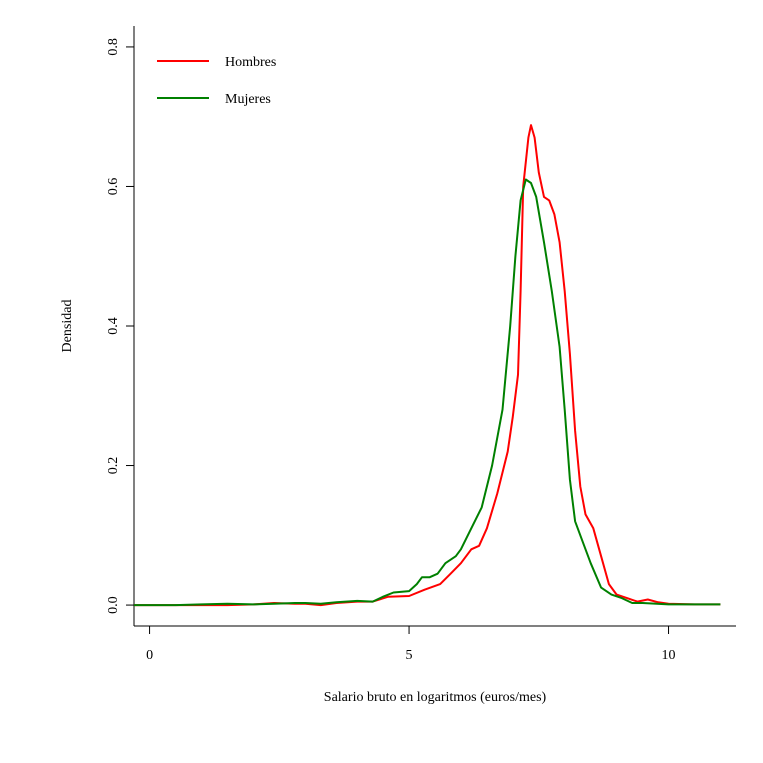 This screenshot has width=763, height=763. What do you see at coordinates (67, 326) in the screenshot?
I see `y-axis-title: Densidad` at bounding box center [67, 326].